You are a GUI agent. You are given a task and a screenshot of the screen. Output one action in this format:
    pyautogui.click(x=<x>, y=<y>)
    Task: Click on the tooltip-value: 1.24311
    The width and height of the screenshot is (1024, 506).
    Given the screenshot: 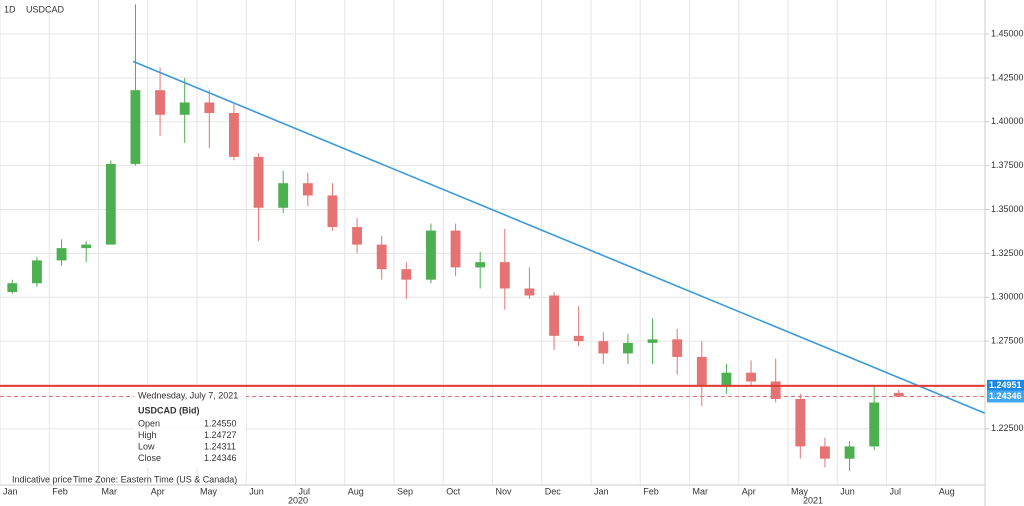 What is the action you would take?
    pyautogui.click(x=220, y=446)
    